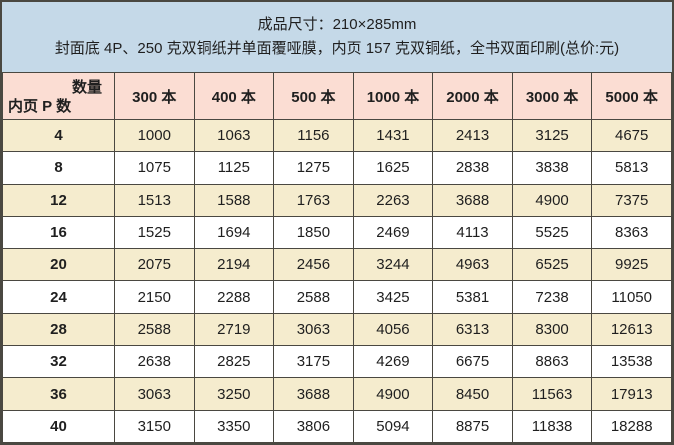 This screenshot has height=445, width=674. Describe the element at coordinates (393, 168) in the screenshot. I see `price-cell: 1625` at that location.